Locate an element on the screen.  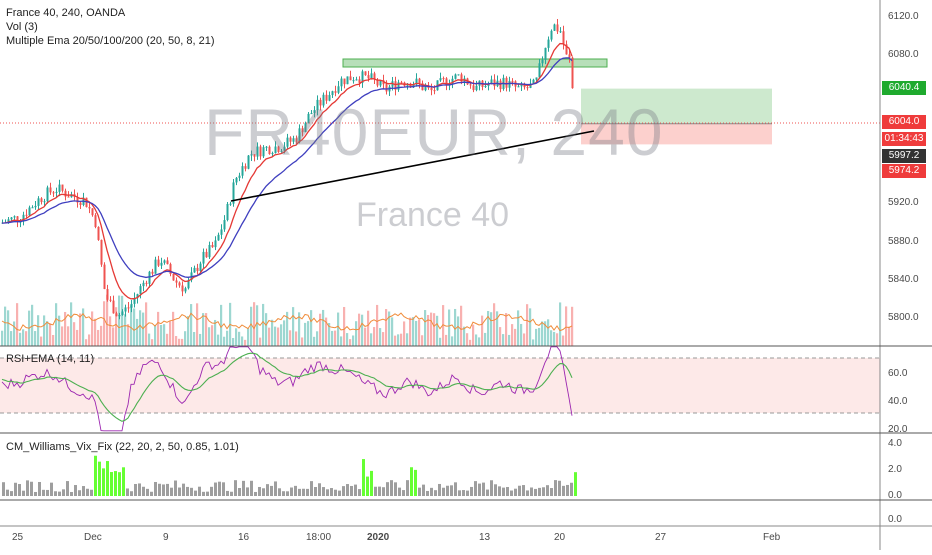
time-axis: 25 Dec 9 16 18:00 2020 13 20 27 Feb is located at coordinates (396, 537).